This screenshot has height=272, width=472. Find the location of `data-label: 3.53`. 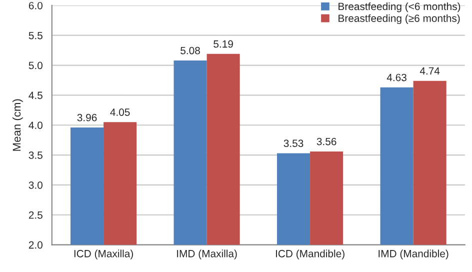

data-label: 3.53 is located at coordinates (294, 144).